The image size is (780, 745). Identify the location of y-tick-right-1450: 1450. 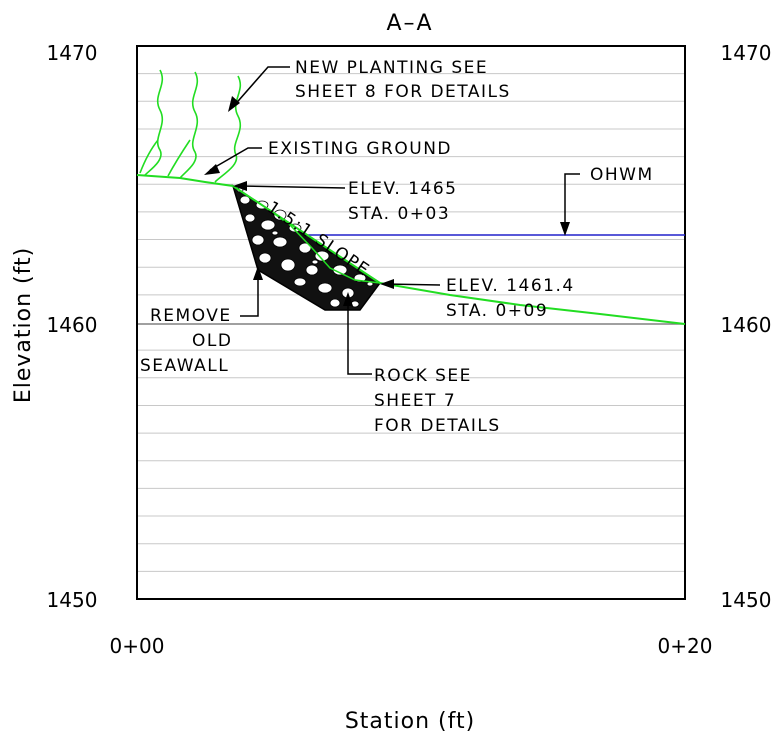
(746, 600).